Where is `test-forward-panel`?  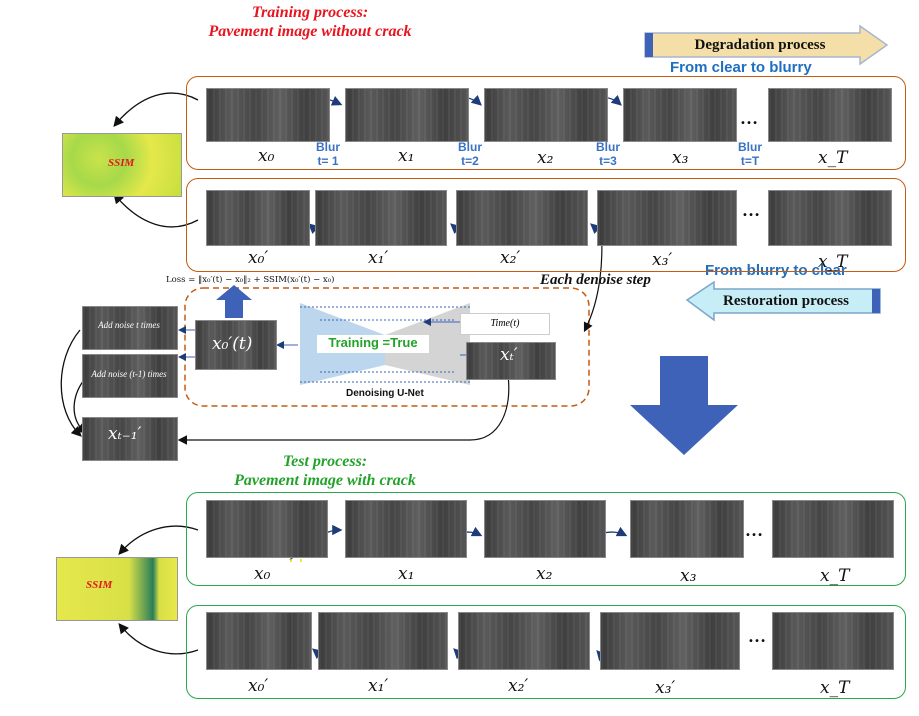
test-forward-panel is located at coordinates (546, 539).